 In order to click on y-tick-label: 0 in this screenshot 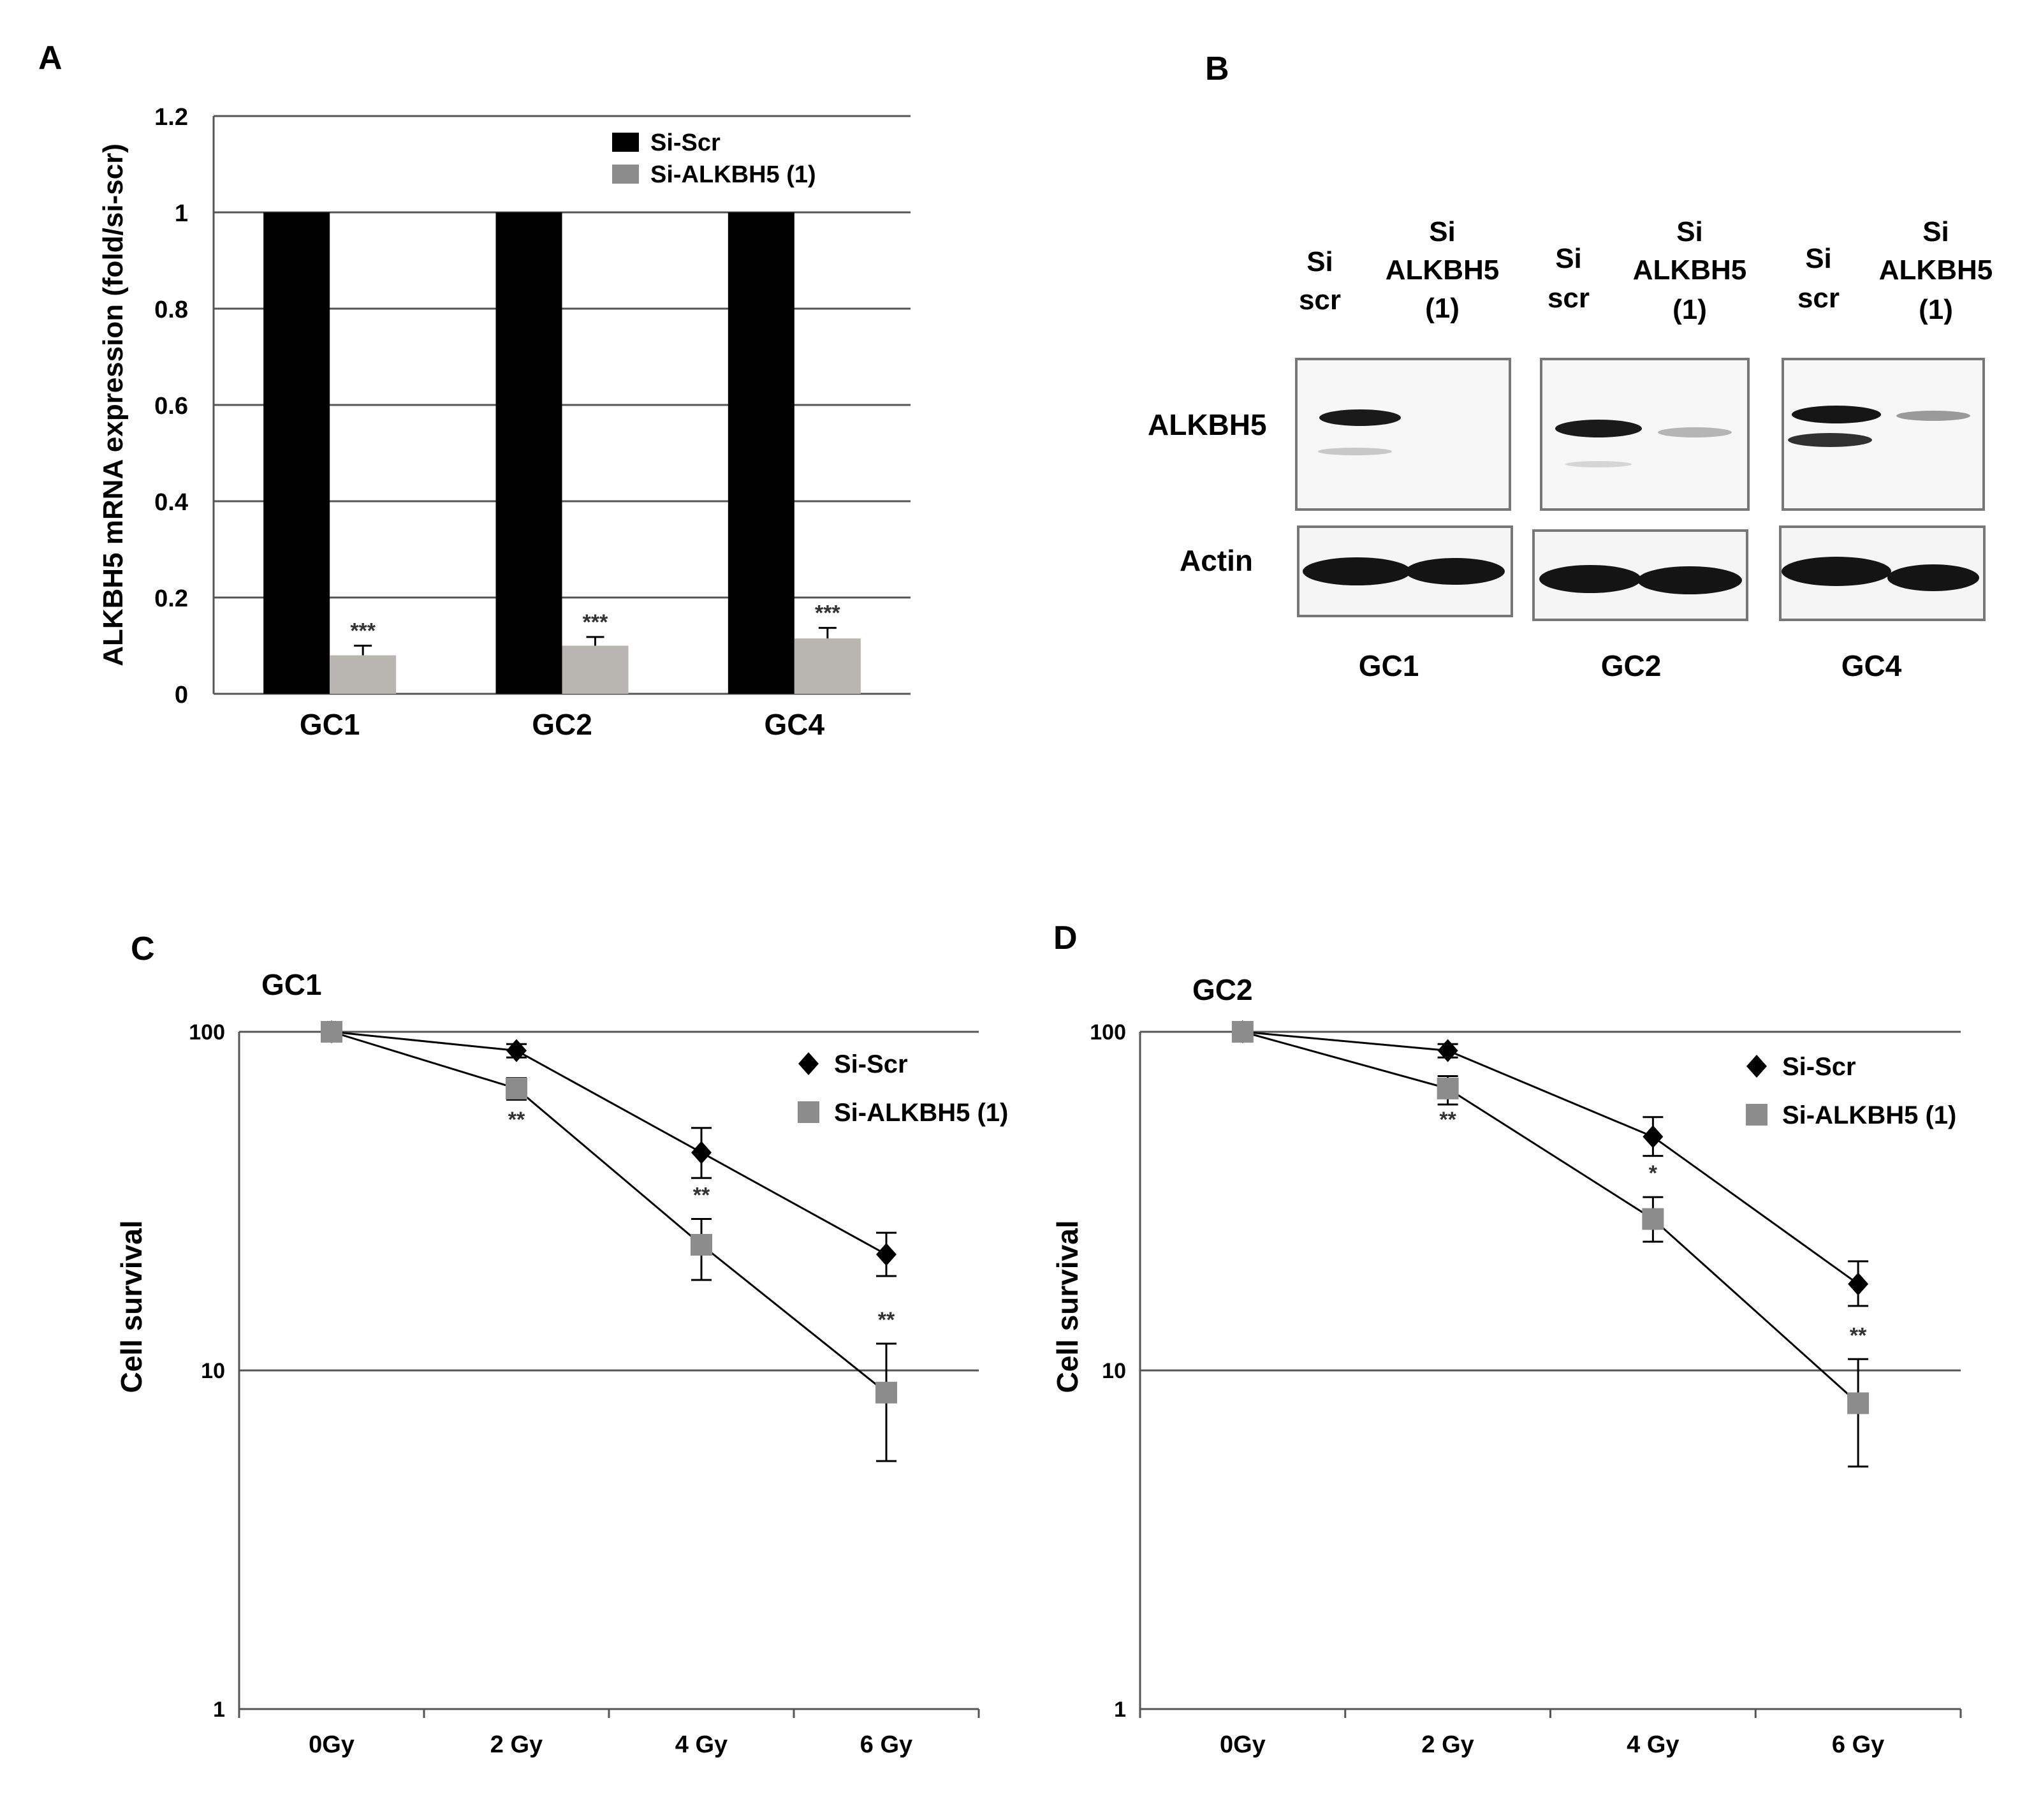, I will do `click(181, 695)`.